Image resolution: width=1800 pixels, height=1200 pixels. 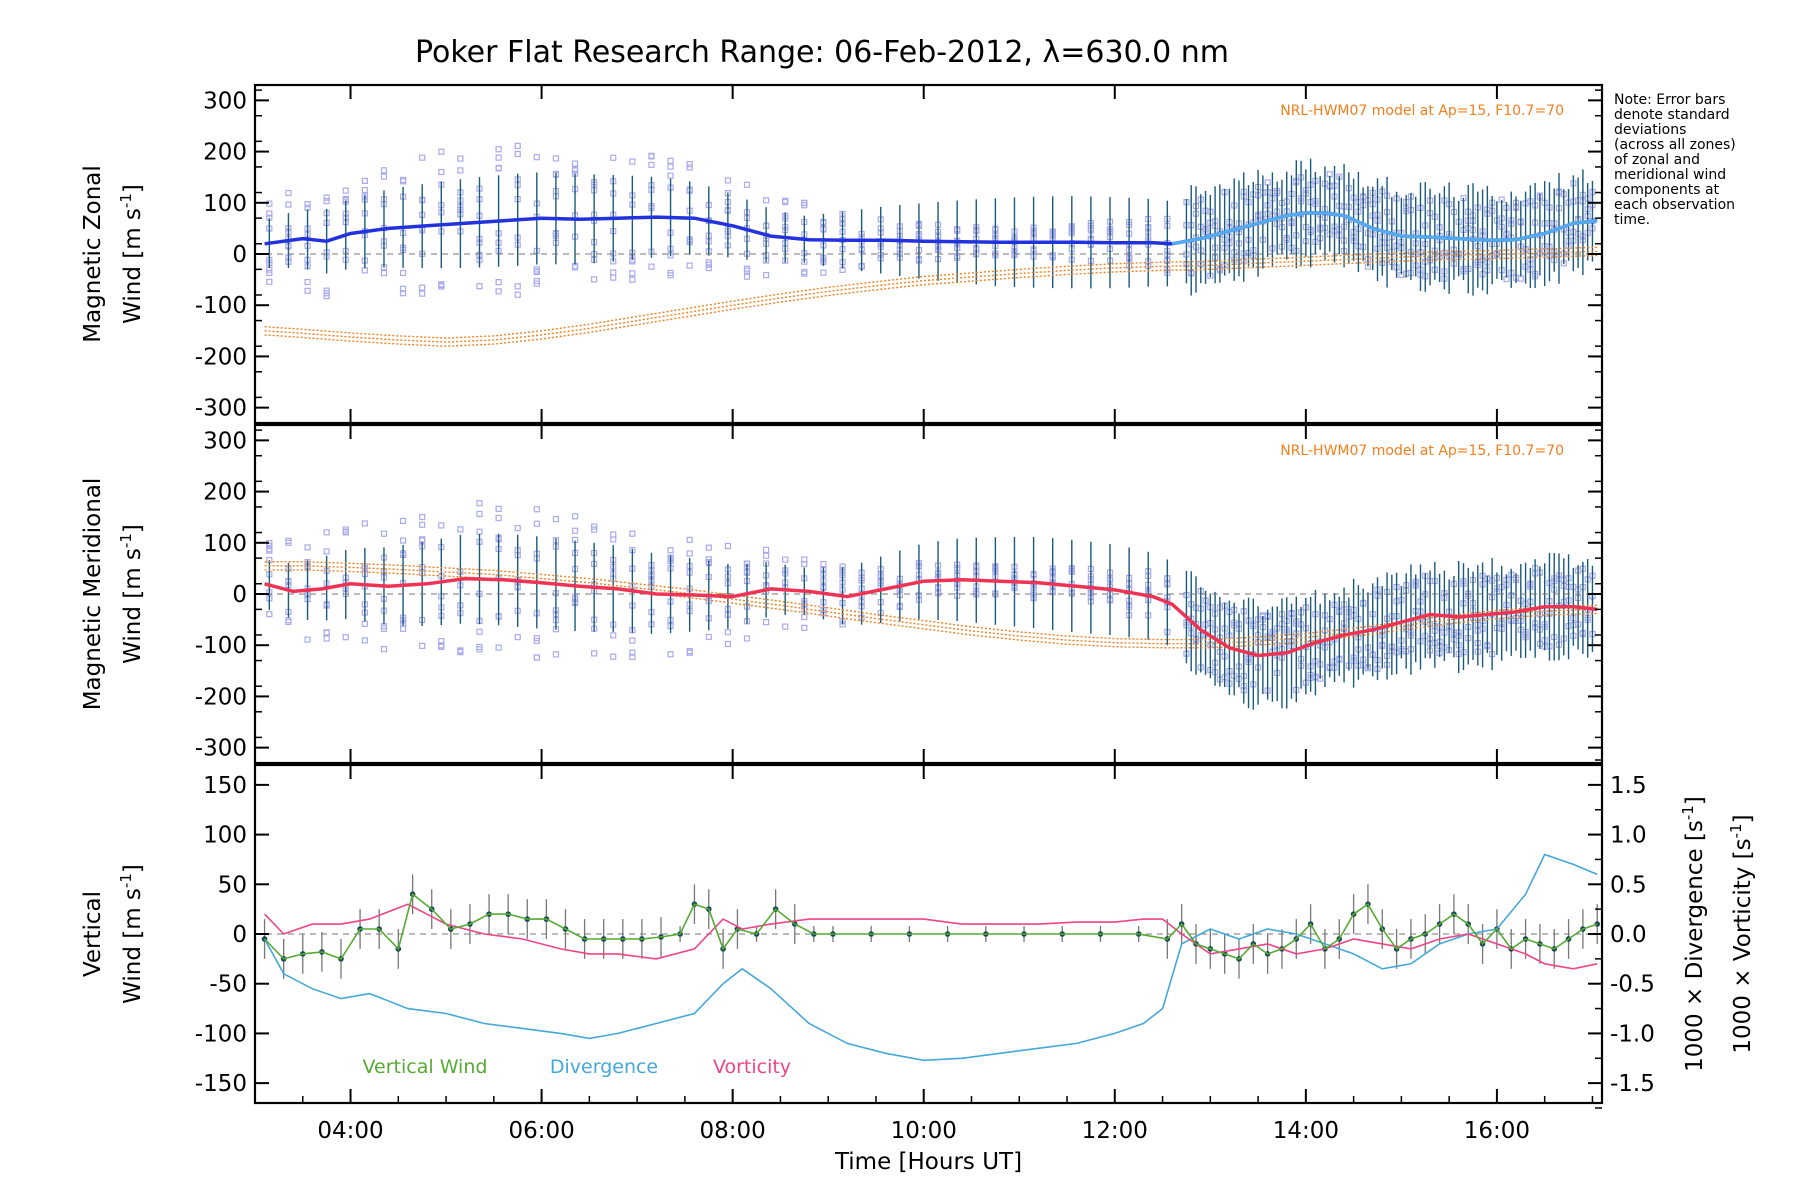 What do you see at coordinates (1667, 190) in the screenshot?
I see `note-line: components at` at bounding box center [1667, 190].